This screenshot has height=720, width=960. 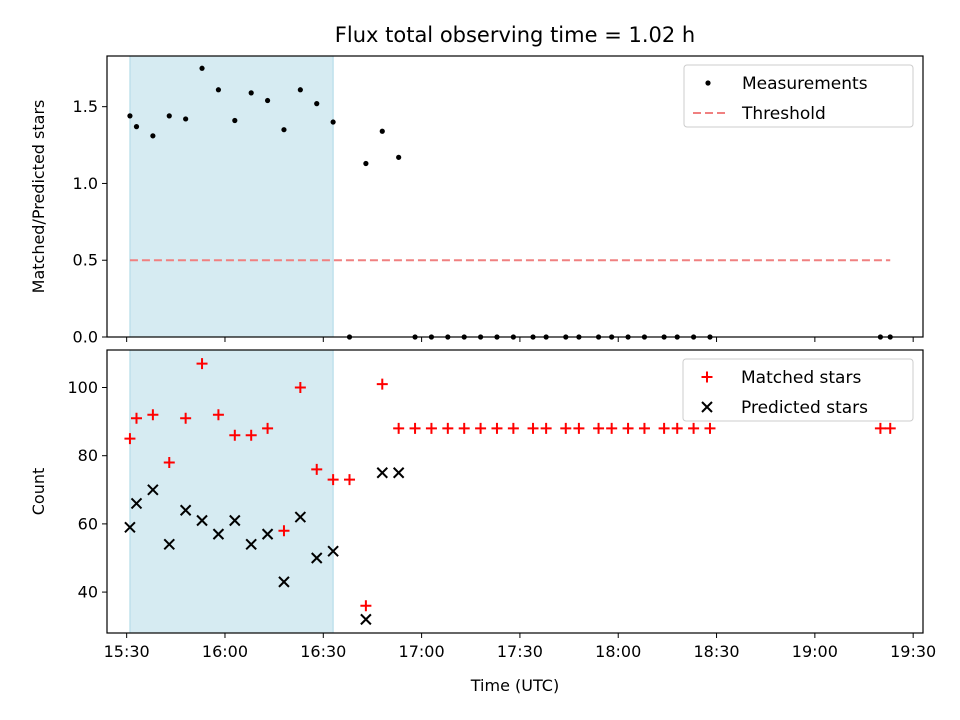 What do you see at coordinates (804, 408) in the screenshot?
I see `legend-entry-label: Predicted stars` at bounding box center [804, 408].